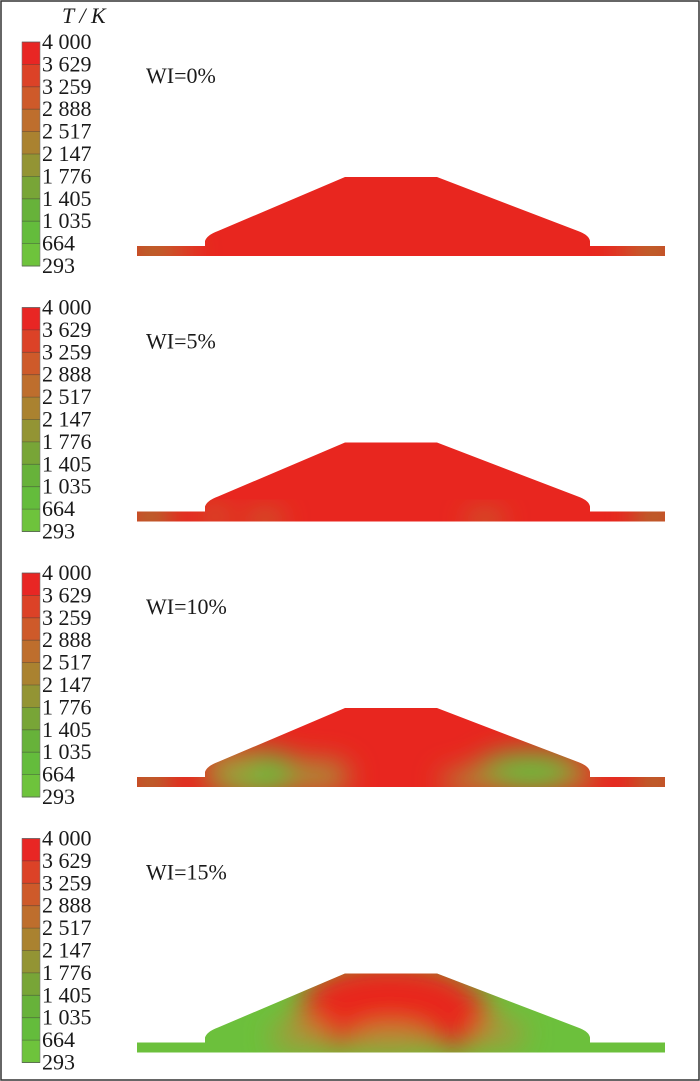  I want to click on panel-label: WI=15%, so click(186, 872).